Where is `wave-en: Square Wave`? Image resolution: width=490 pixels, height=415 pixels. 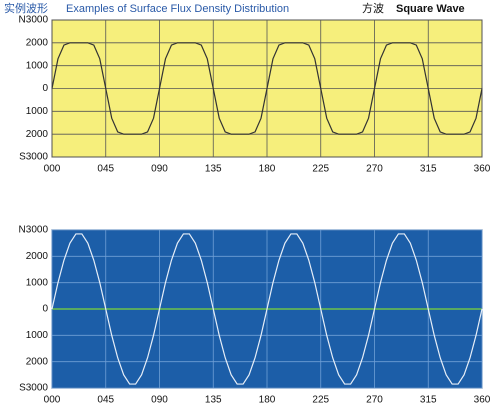
wave-en: Square Wave is located at coordinates (430, 9).